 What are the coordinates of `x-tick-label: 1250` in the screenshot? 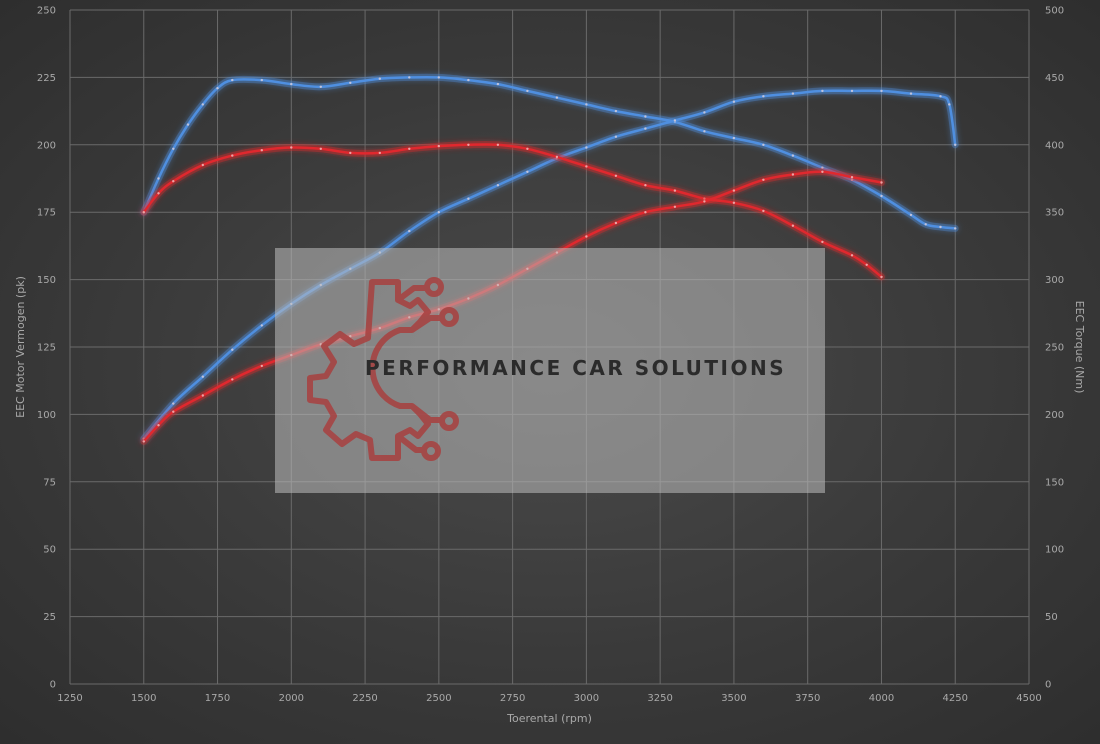 It's located at (69, 698).